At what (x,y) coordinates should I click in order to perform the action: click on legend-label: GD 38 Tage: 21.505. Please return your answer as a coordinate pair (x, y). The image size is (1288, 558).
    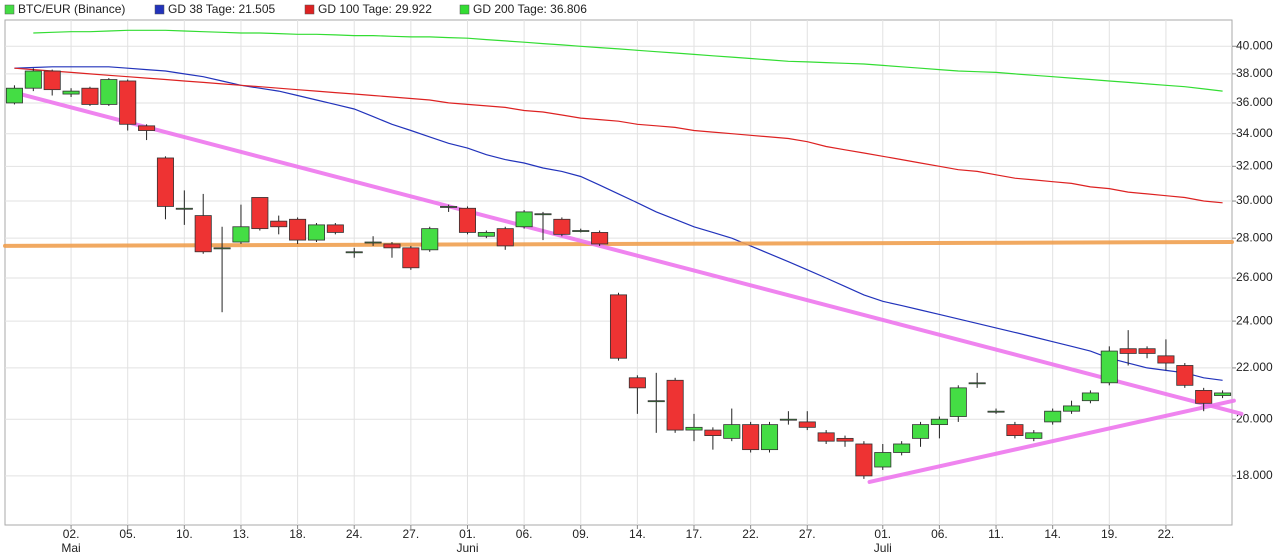
    Looking at the image, I should click on (222, 9).